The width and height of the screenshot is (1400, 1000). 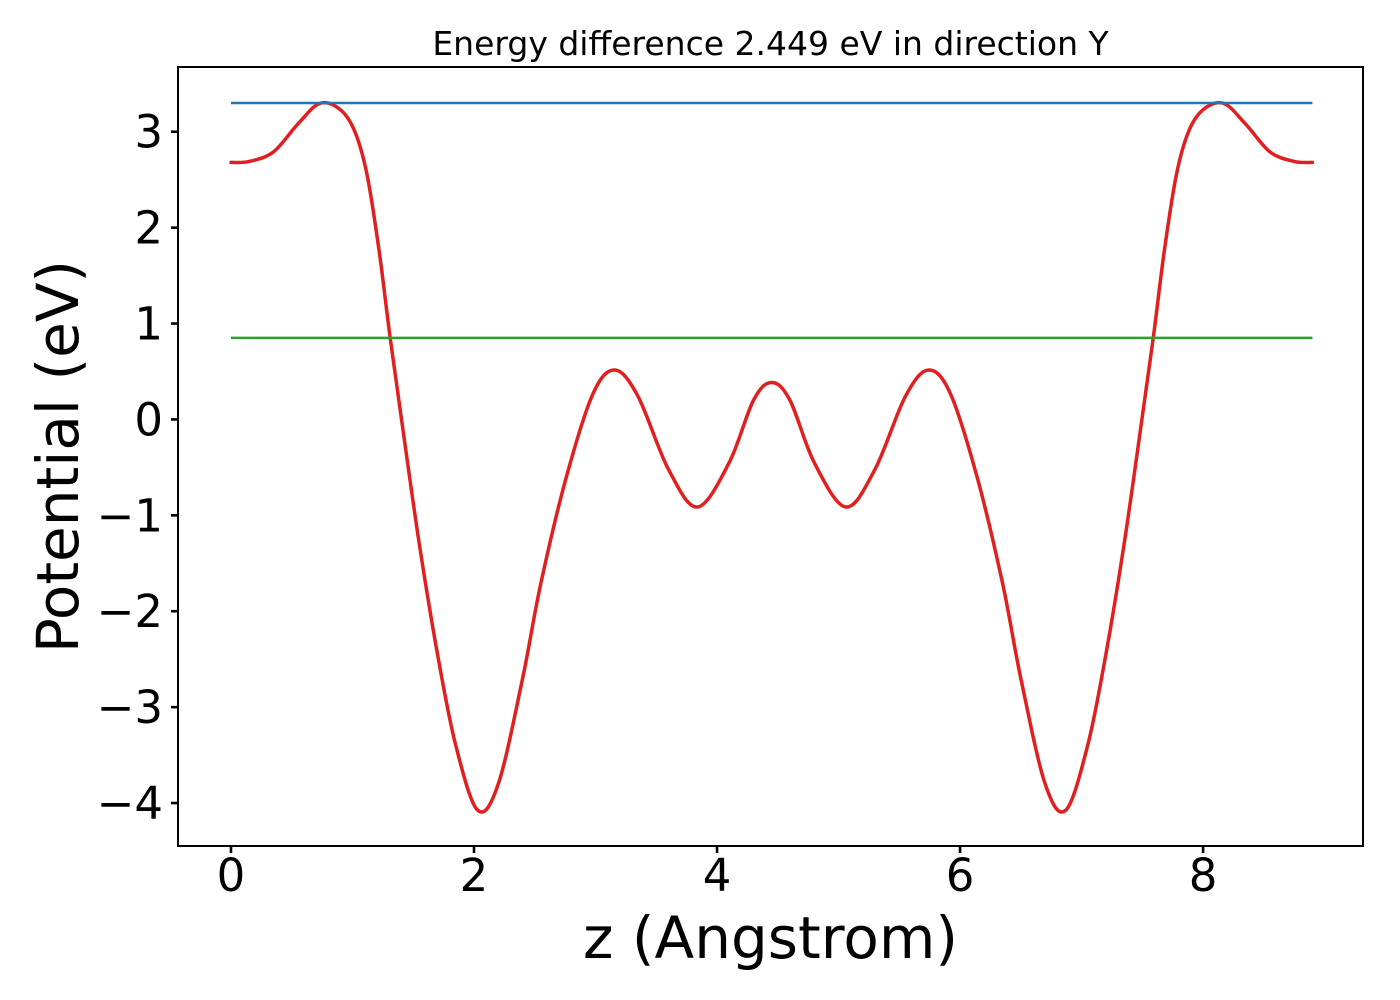 I want to click on y-tick-label: −4, so click(x=130, y=803).